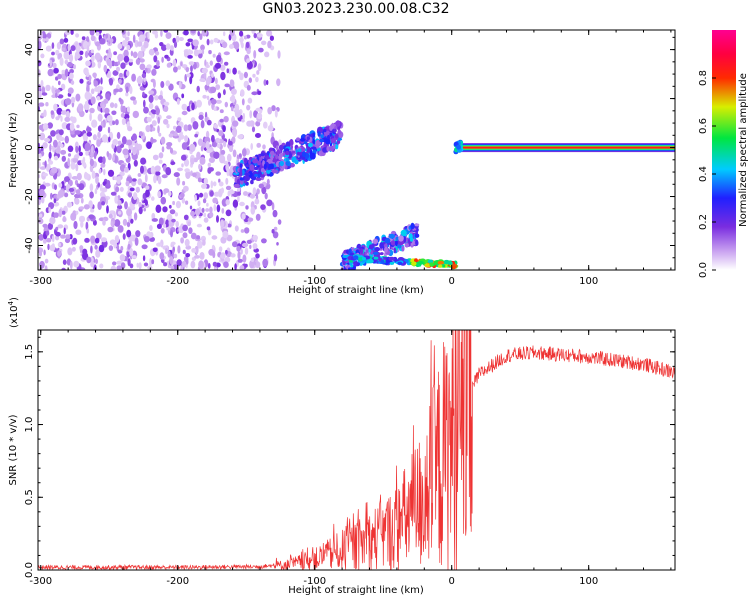 The image size is (750, 600). Describe the element at coordinates (29, 352) in the screenshot. I see `y-tick-label: 1.5` at that location.